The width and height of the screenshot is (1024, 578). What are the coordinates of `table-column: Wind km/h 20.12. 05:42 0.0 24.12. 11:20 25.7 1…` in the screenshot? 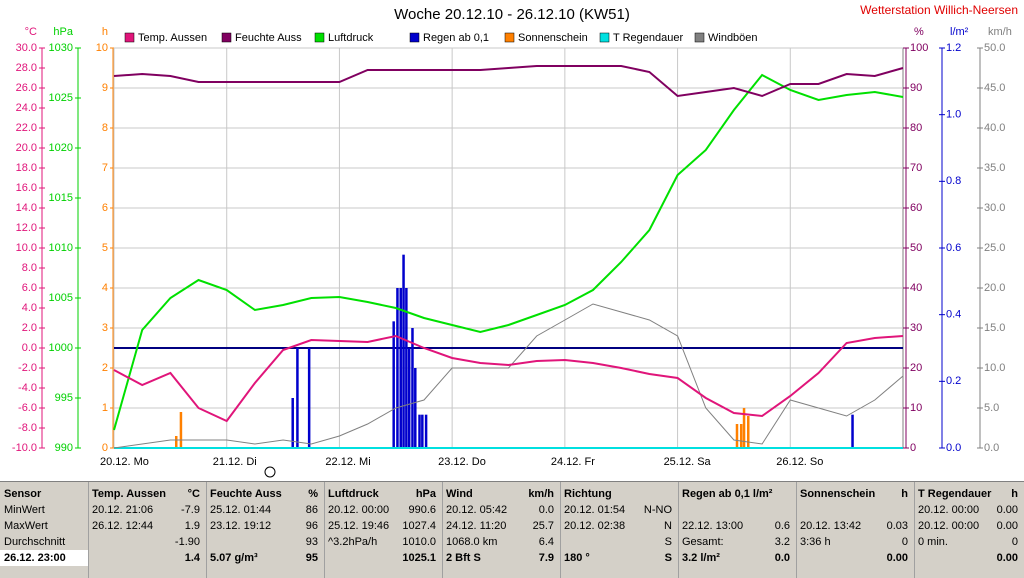 It's located at (501, 530).